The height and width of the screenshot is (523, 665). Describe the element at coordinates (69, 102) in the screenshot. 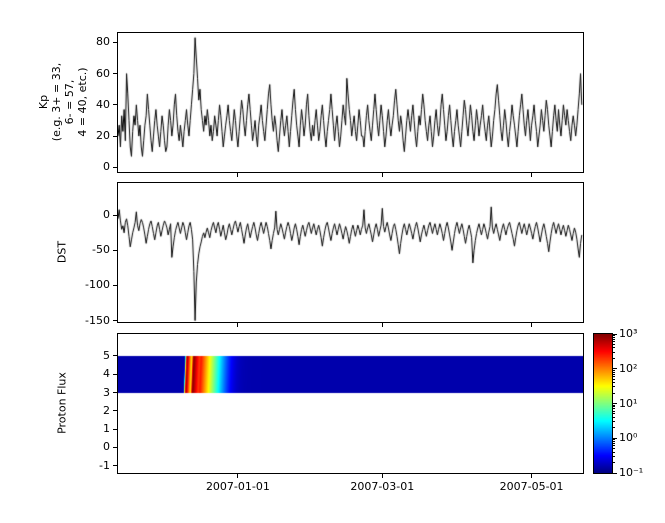

I see `kp-axis-label-line: 6- = 57,` at that location.